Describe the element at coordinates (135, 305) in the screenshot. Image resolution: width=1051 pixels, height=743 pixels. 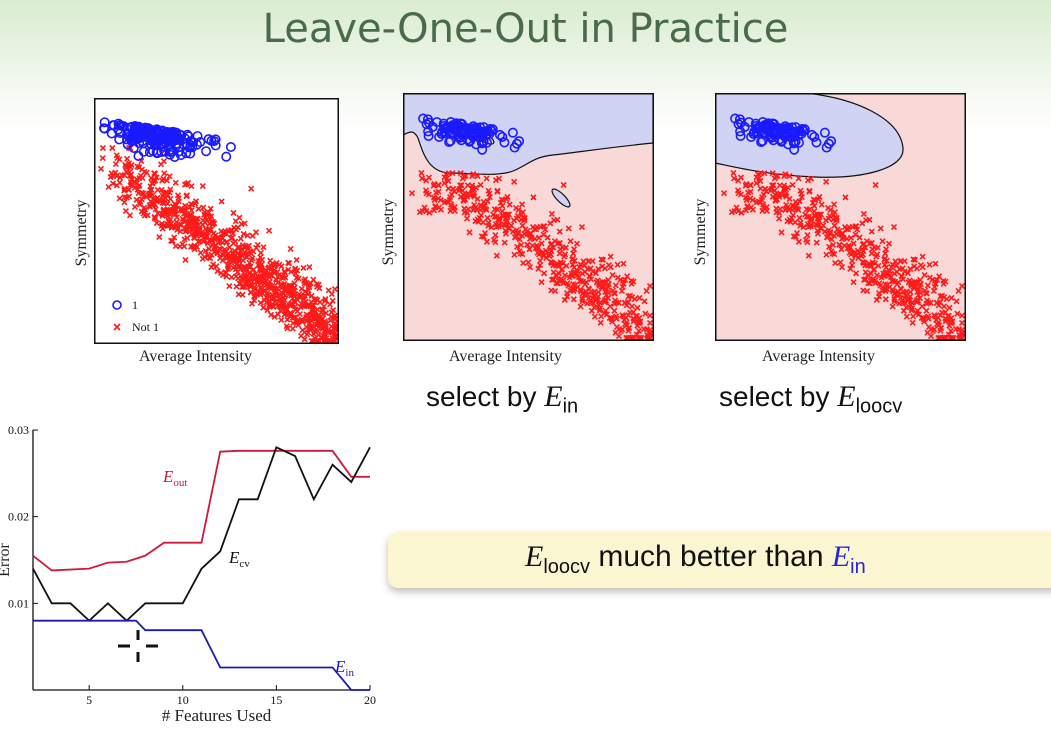
I see `legend-label-class1: 1` at that location.